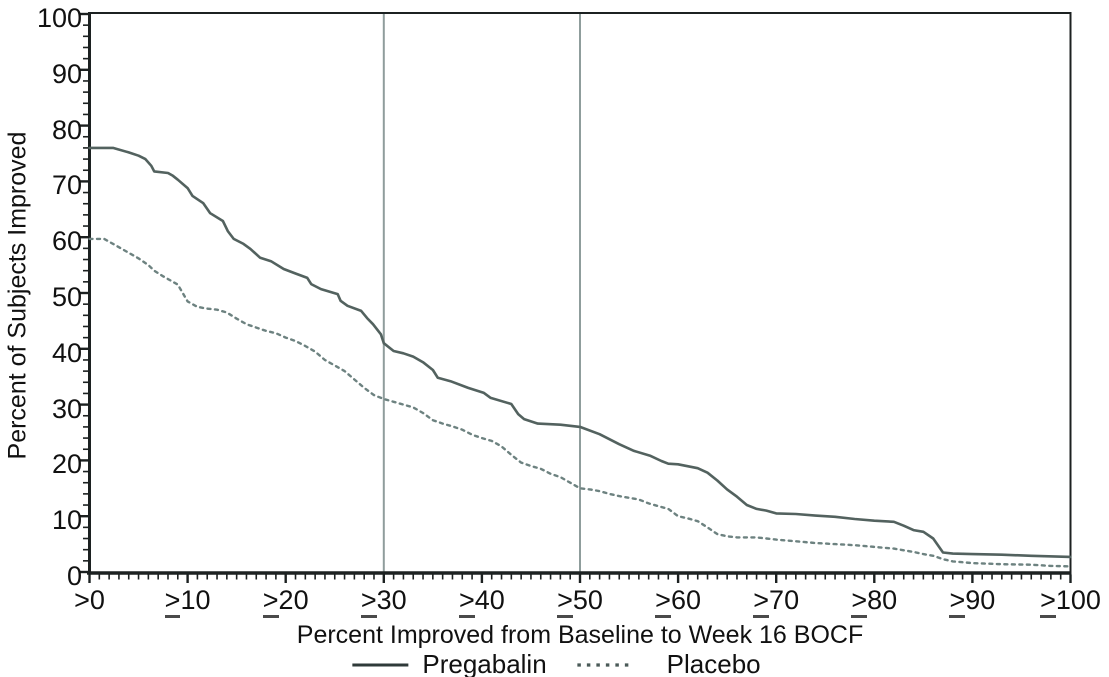 This screenshot has width=1109, height=677. I want to click on legend-label-placebo: Placebo, so click(713, 663).